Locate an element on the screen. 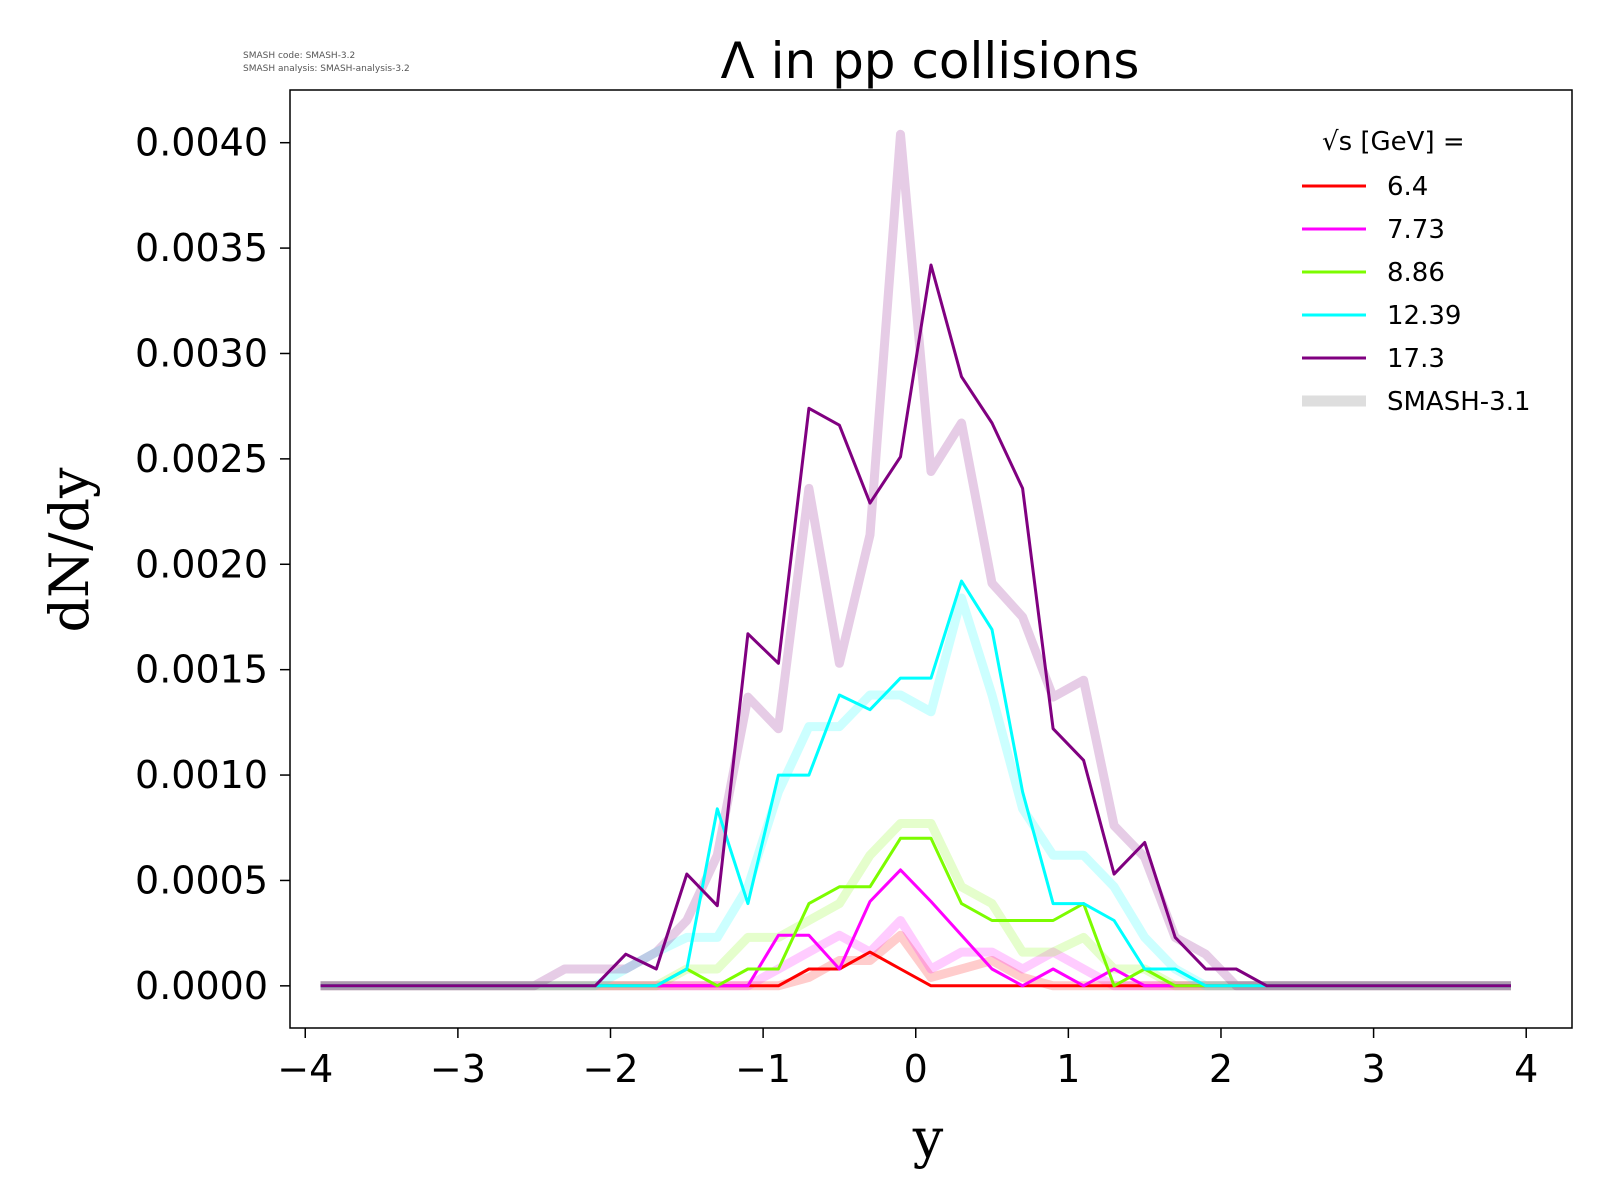 The width and height of the screenshot is (1600, 1200). x-tick-label: 3 is located at coordinates (1374, 1069).